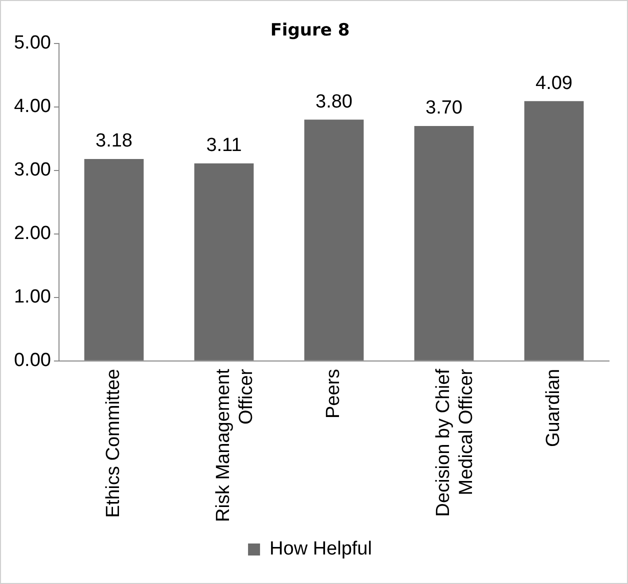 This screenshot has height=584, width=628. Describe the element at coordinates (235, 445) in the screenshot. I see `x-tick-label: Risk Management Officer` at that location.